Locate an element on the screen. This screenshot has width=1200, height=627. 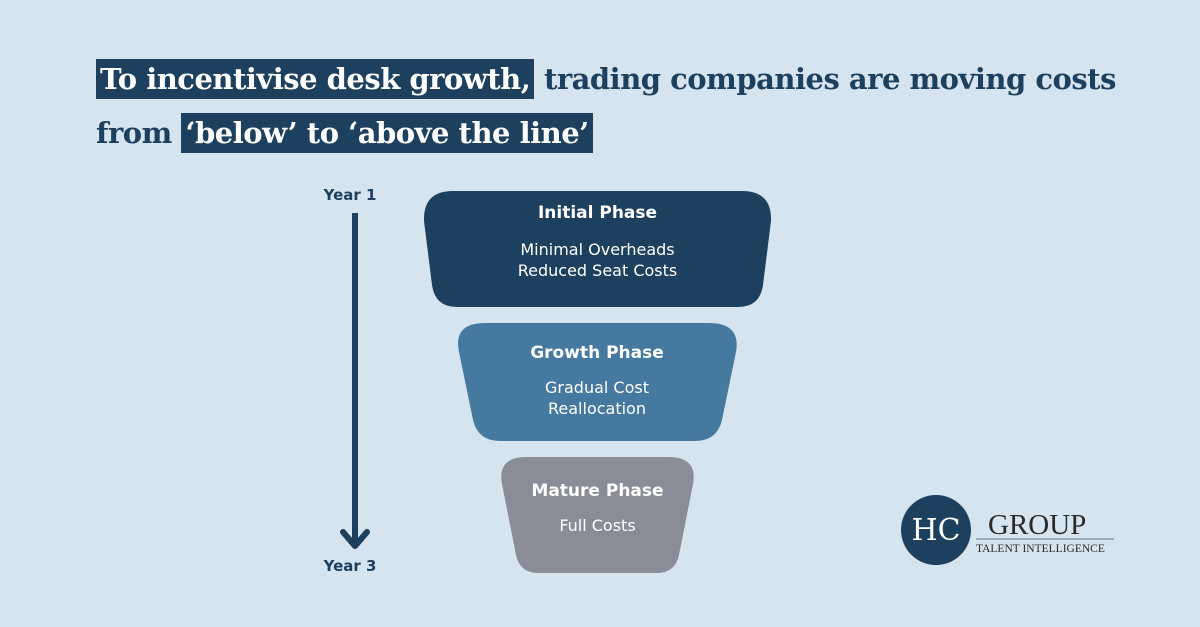
year-start-label: Year 1 is located at coordinates (350, 195).